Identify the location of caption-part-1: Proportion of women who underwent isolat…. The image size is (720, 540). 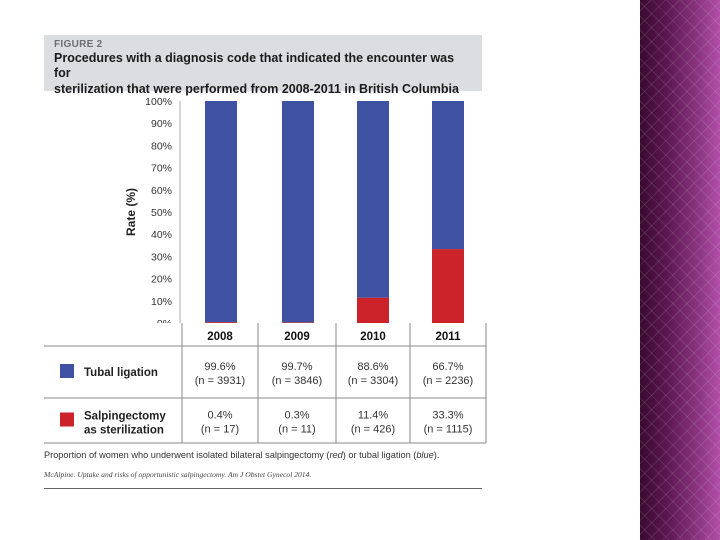
(187, 455).